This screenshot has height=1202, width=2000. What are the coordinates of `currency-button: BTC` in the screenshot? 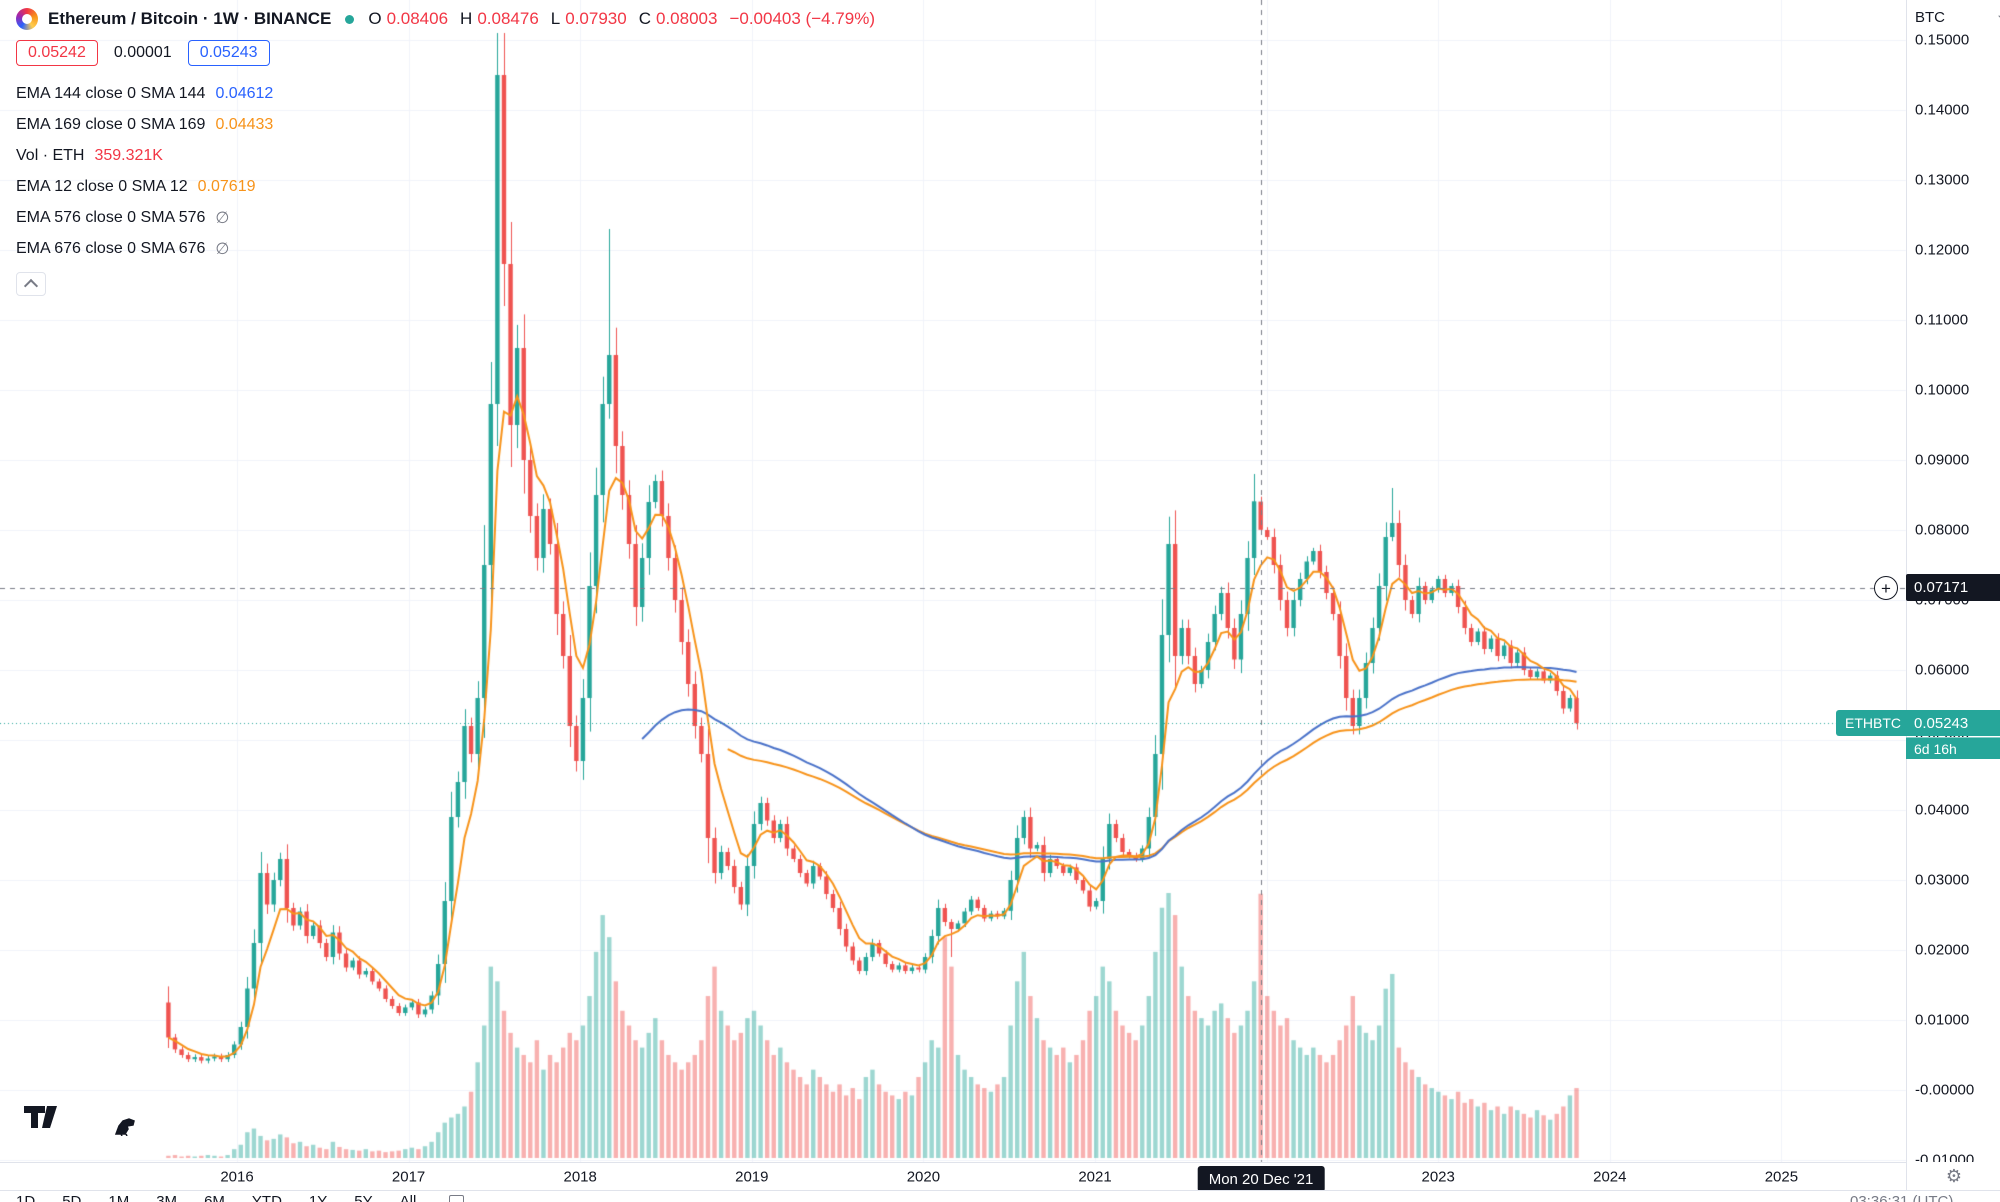 It's located at (1953, 17).